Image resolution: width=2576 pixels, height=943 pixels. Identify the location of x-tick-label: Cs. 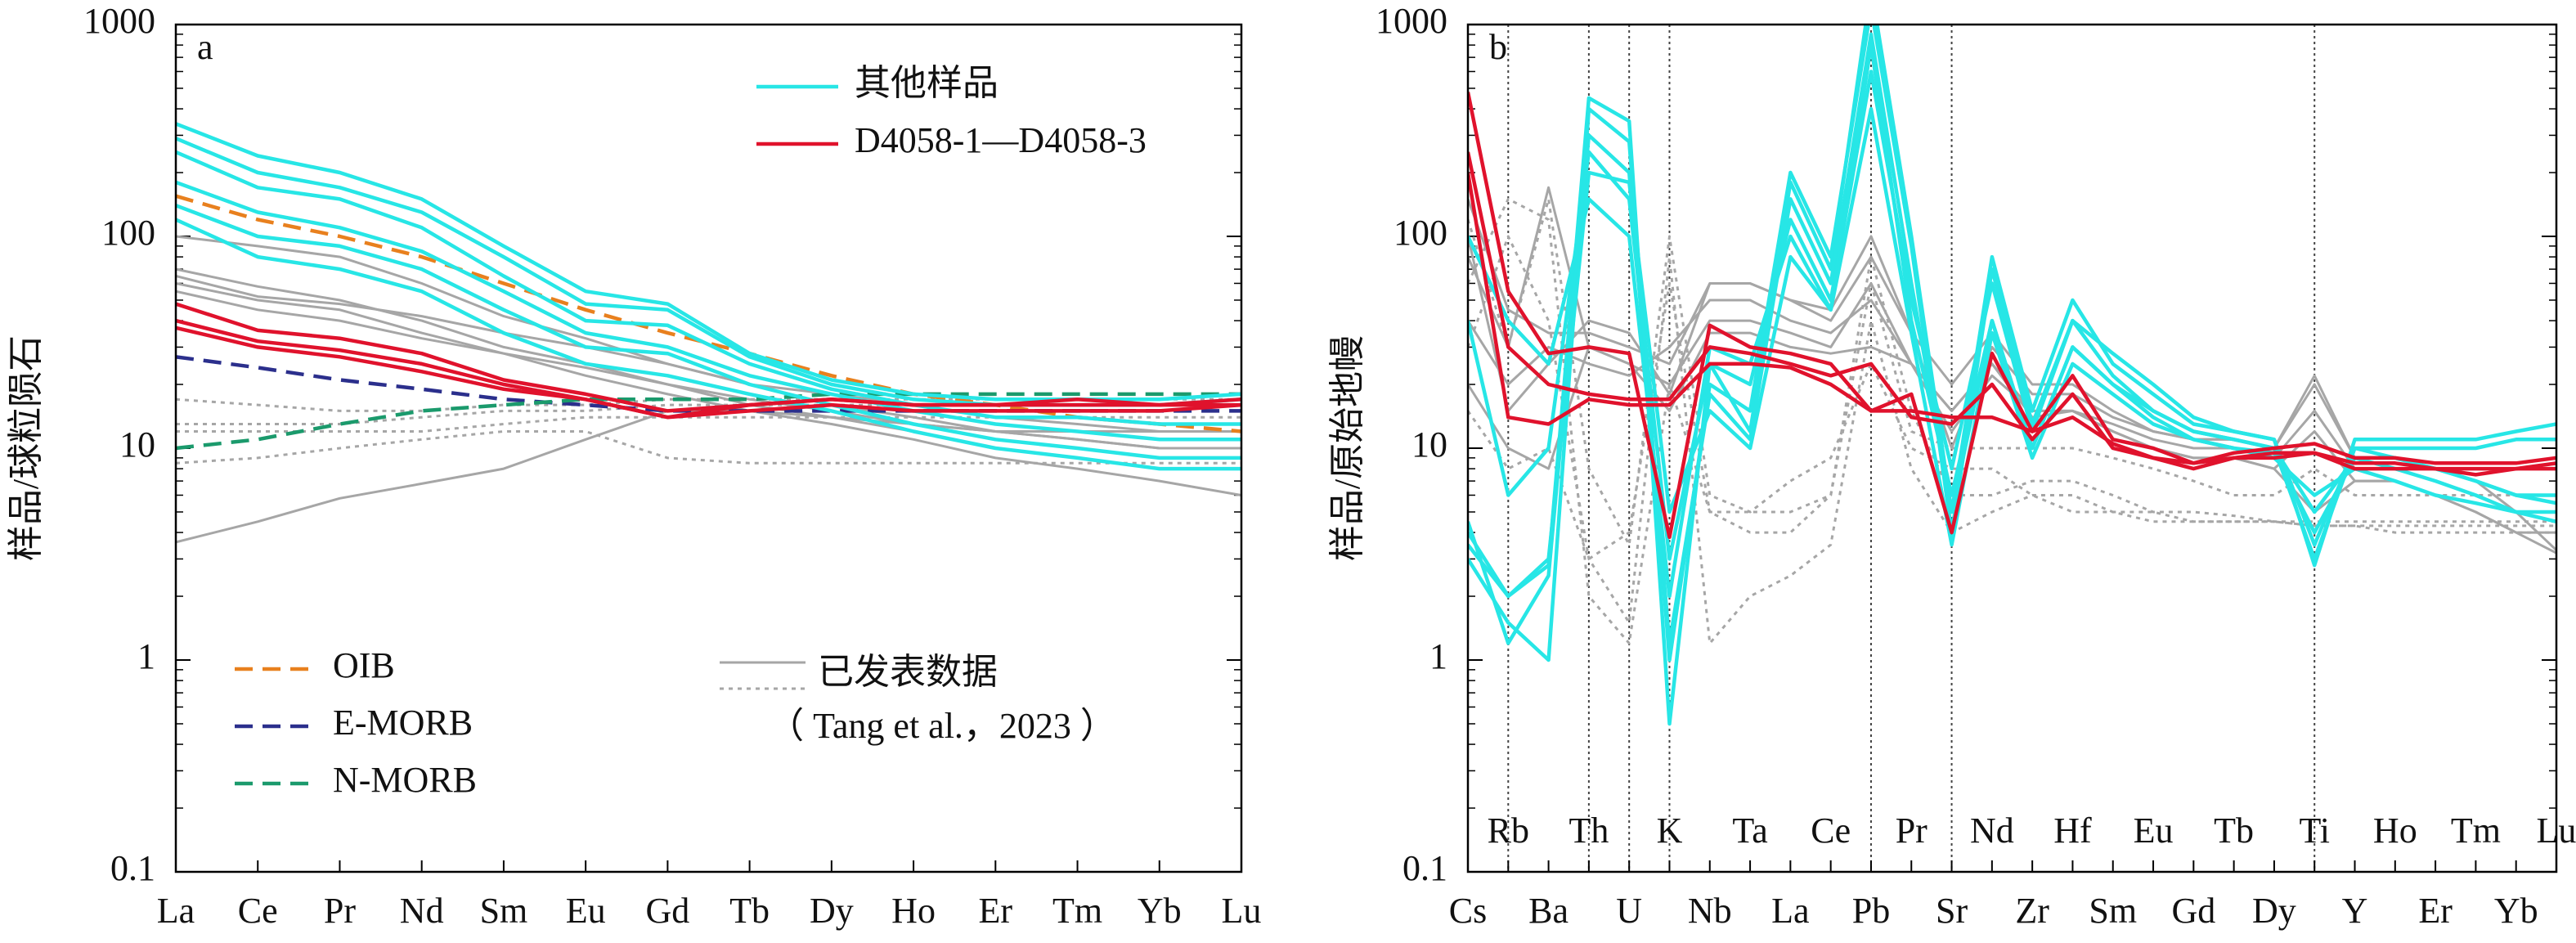
(1468, 911).